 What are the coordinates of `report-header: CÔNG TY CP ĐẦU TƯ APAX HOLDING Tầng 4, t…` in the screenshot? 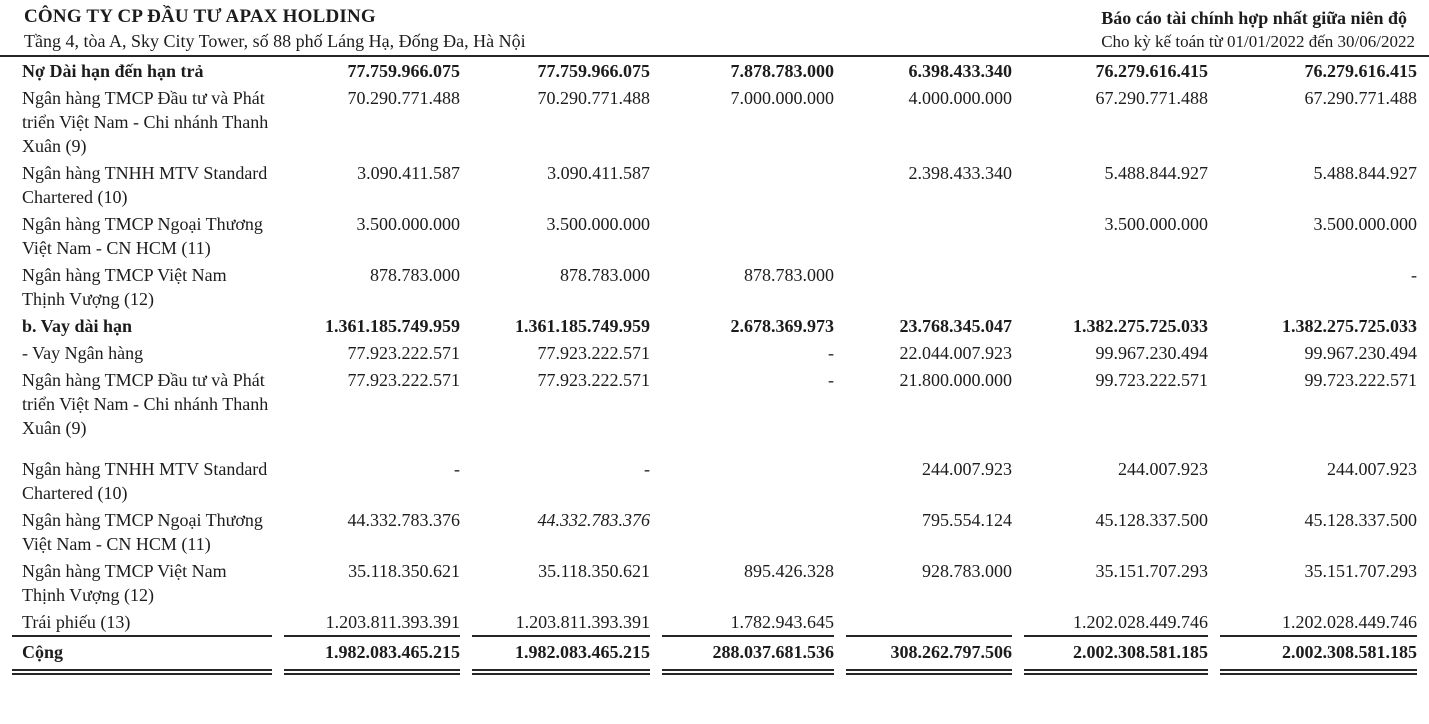 It's located at (714, 28).